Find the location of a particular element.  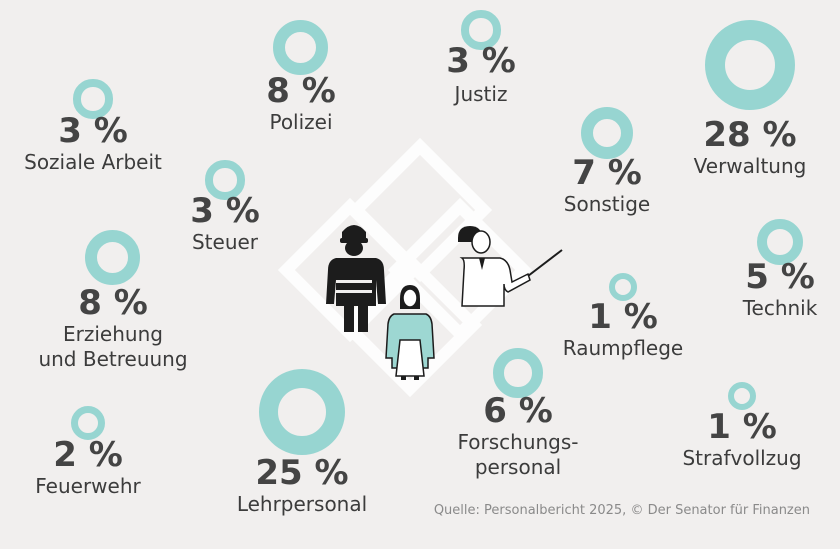

label-polizei: Polizei is located at coordinates (300, 122).